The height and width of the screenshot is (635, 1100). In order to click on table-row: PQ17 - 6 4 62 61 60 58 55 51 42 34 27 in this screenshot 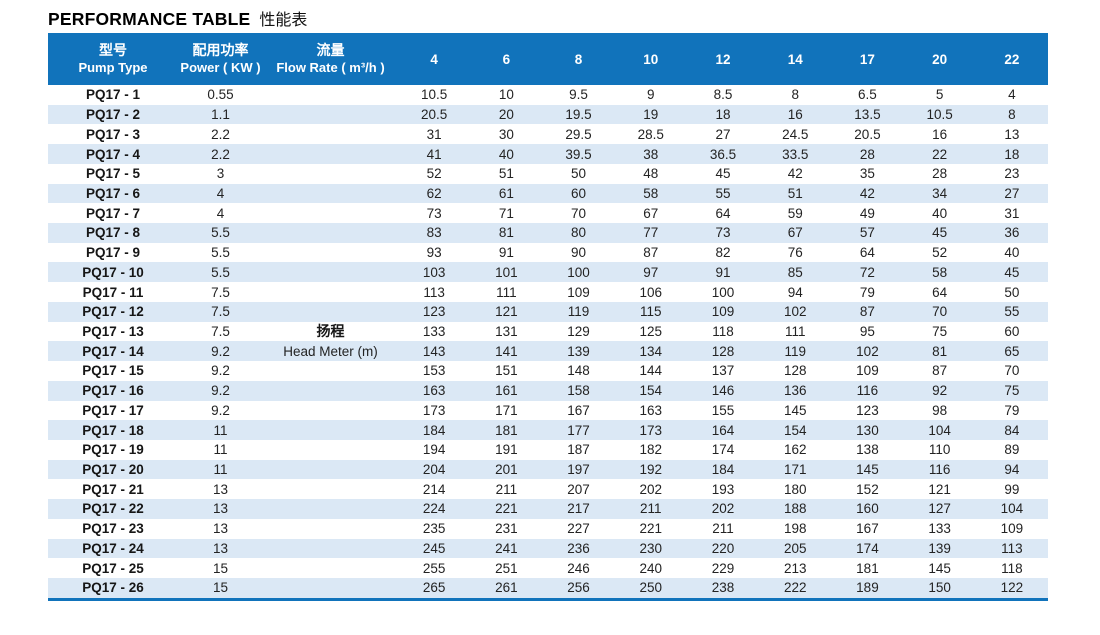, I will do `click(548, 193)`.